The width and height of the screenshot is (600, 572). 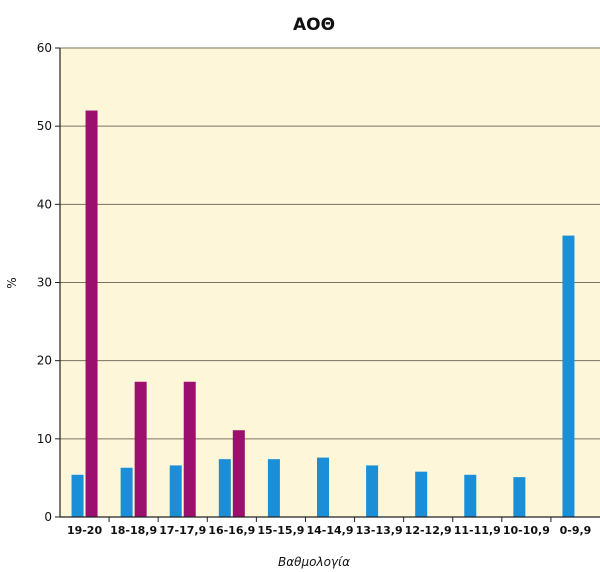 What do you see at coordinates (477, 530) in the screenshot?
I see `x-tick-label: 11-11,9` at bounding box center [477, 530].